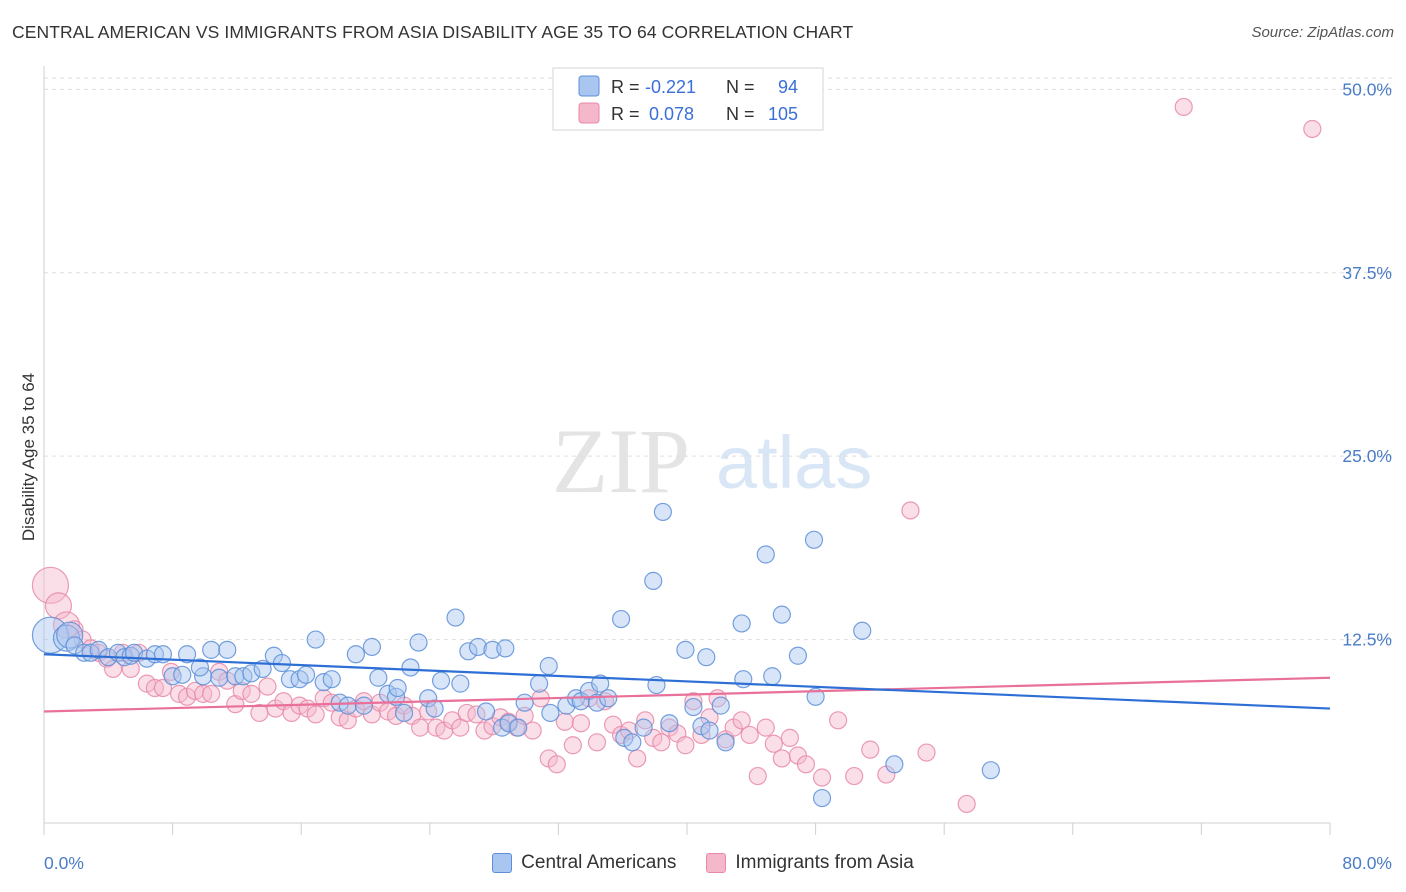  Describe the element at coordinates (671, 114) in the screenshot. I see `legend-r-value-2: 0.078` at that location.